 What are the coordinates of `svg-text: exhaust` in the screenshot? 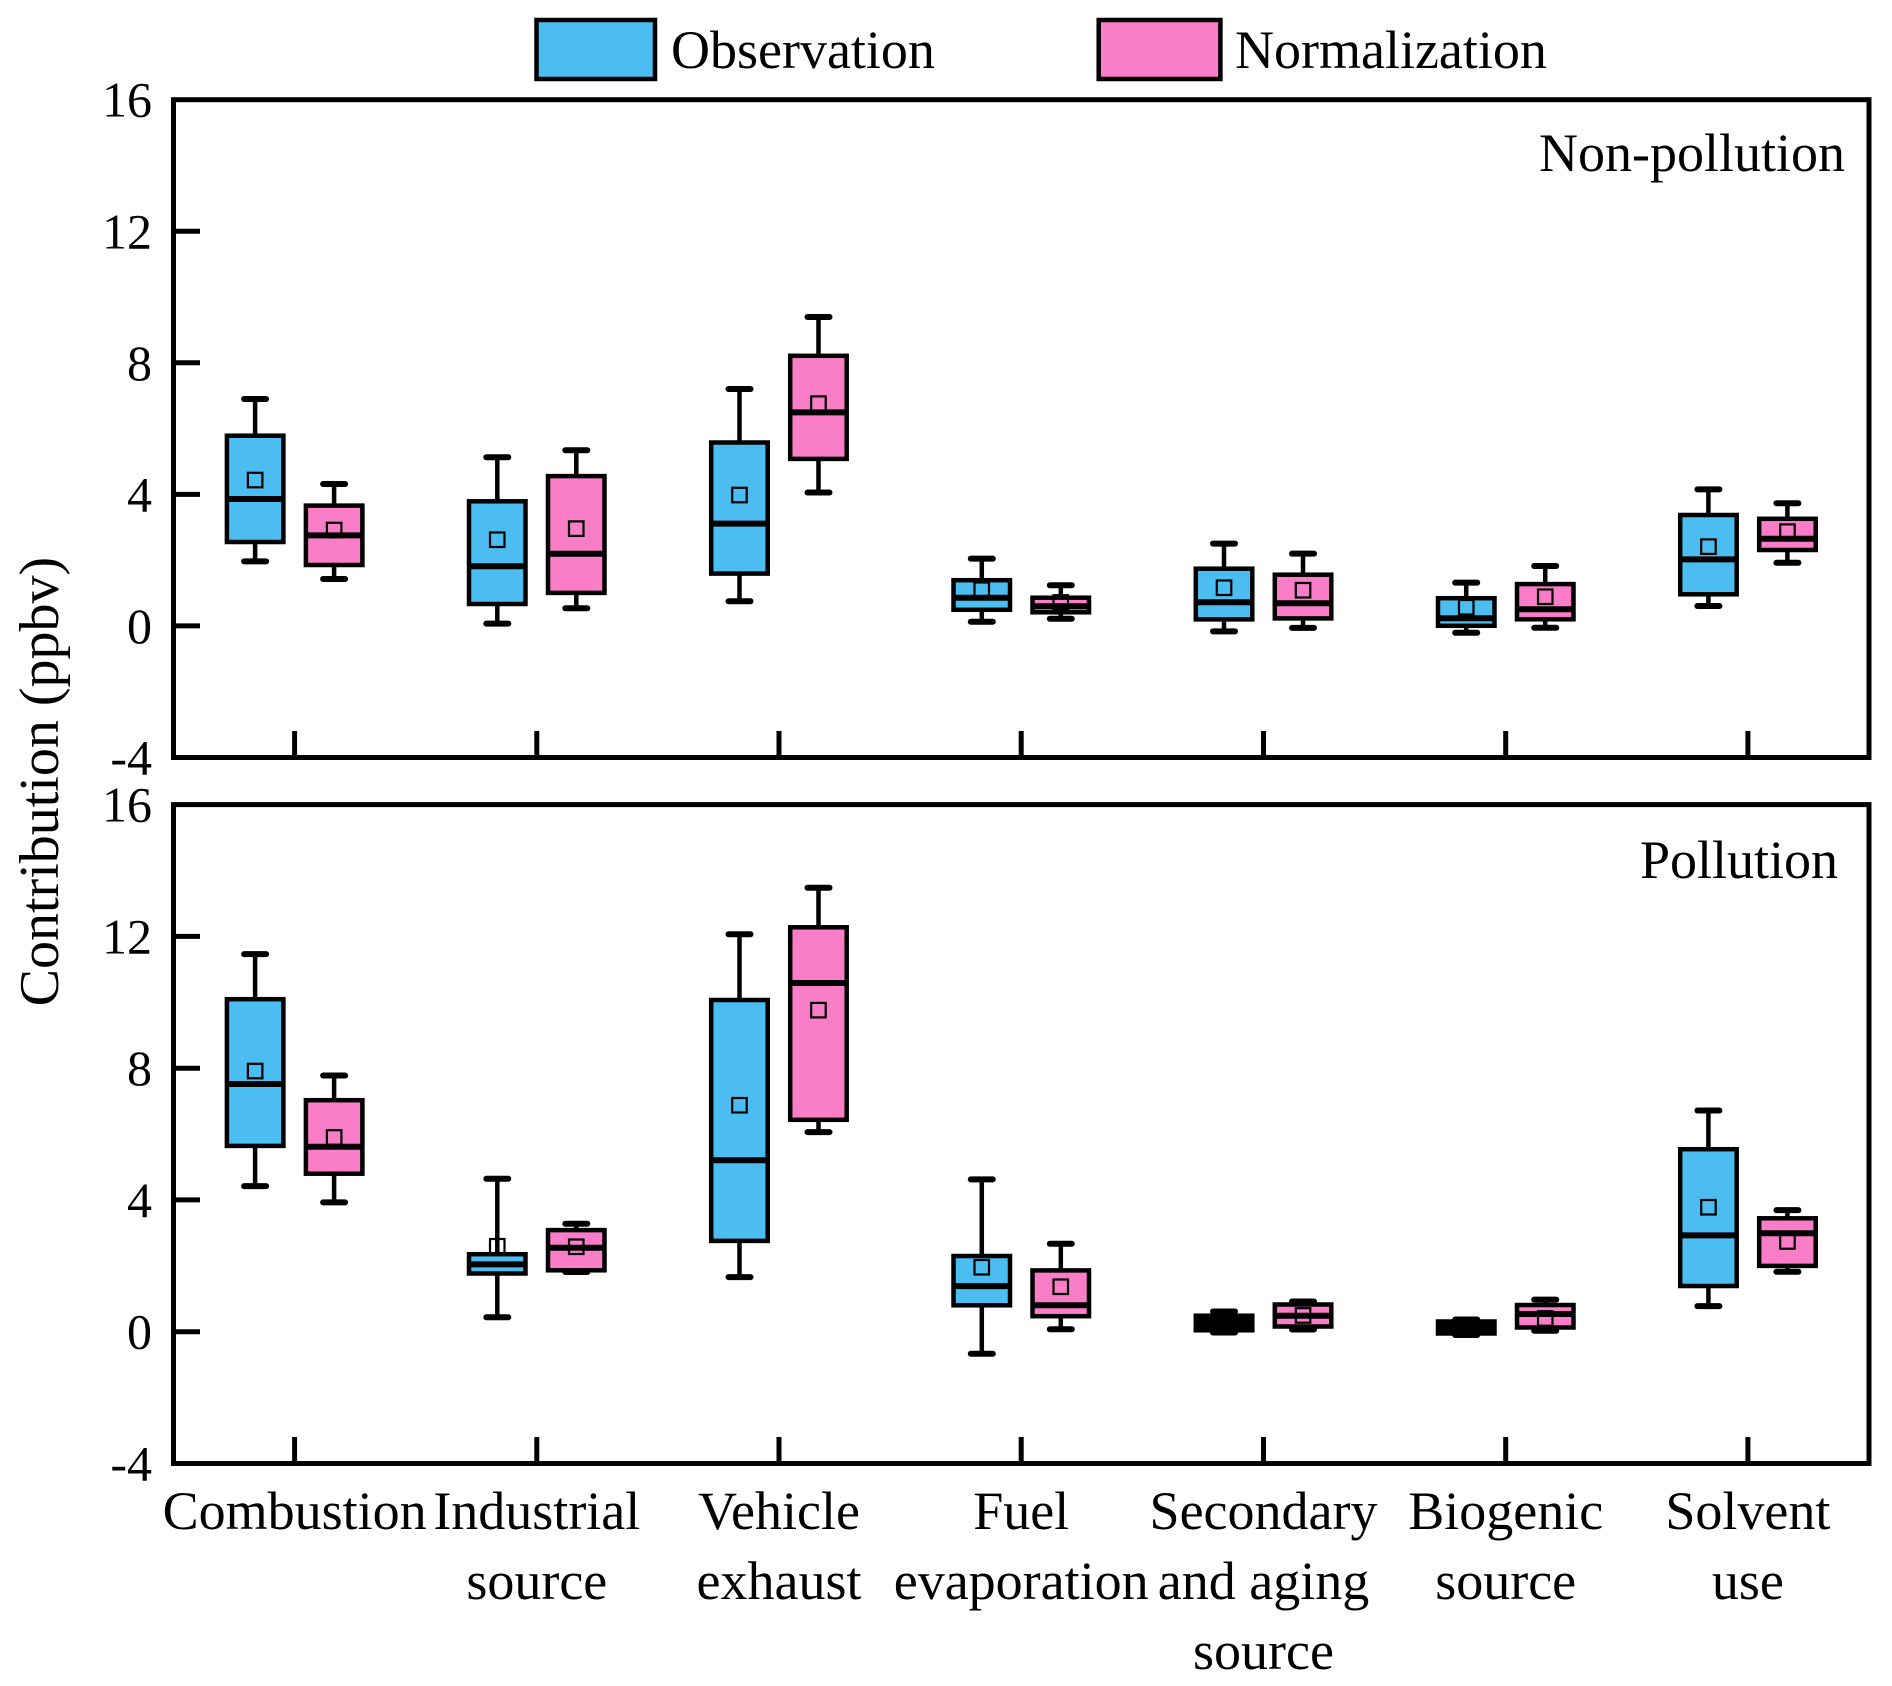 It's located at (779, 1581).